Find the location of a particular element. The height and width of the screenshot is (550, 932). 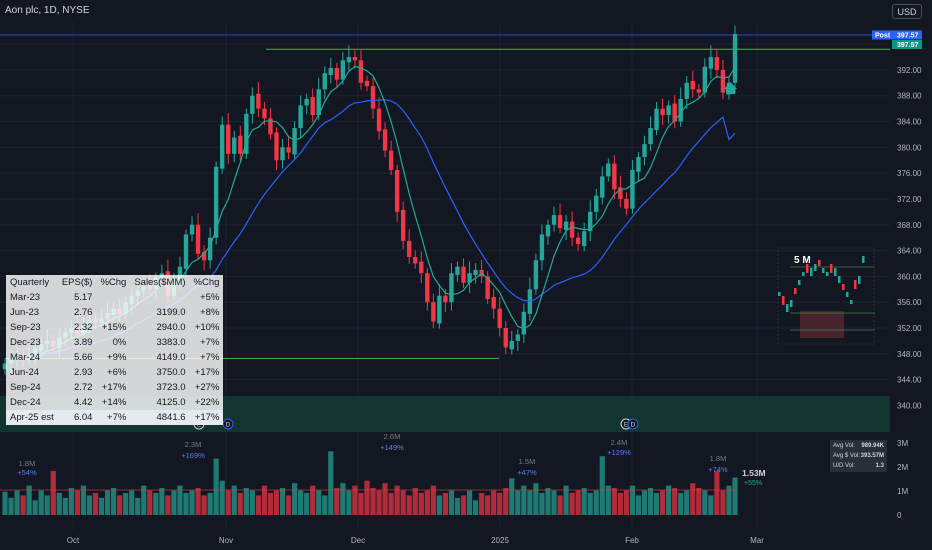

eps-cell: +27% is located at coordinates (207, 387).